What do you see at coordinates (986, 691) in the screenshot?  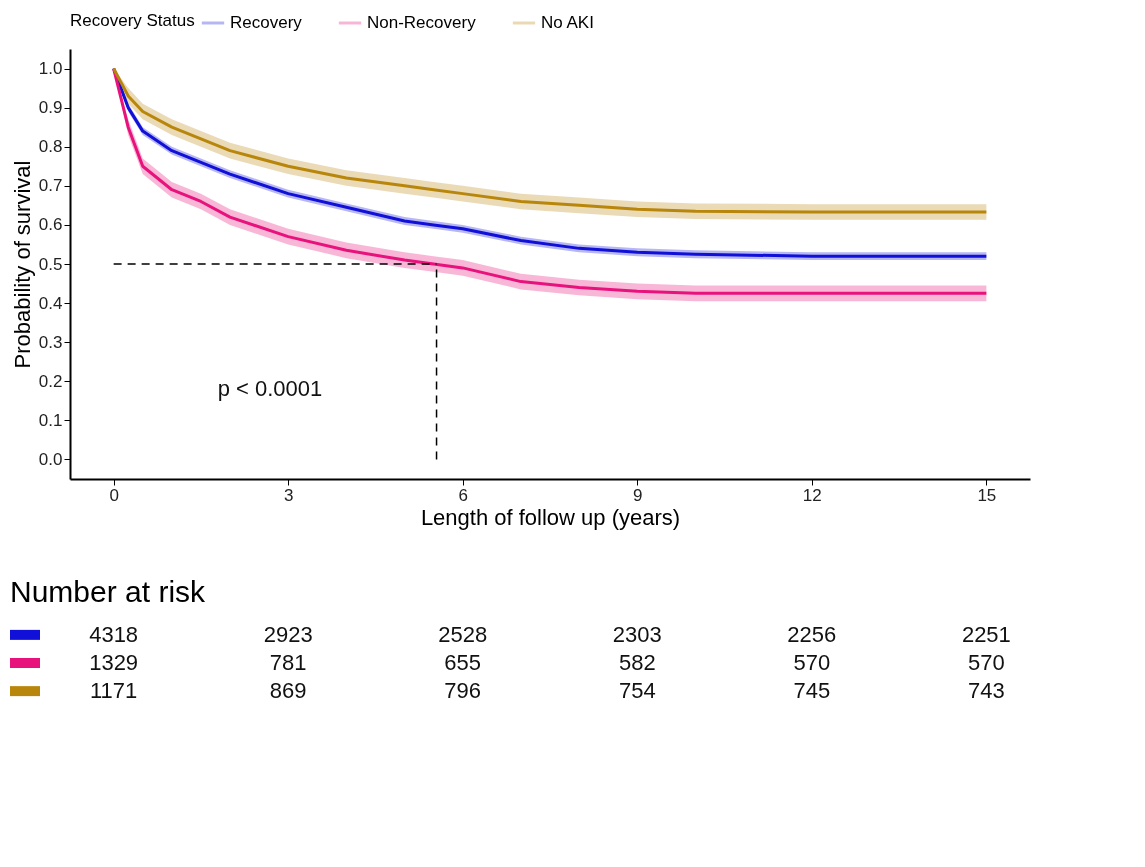 I see `data-label: 743` at bounding box center [986, 691].